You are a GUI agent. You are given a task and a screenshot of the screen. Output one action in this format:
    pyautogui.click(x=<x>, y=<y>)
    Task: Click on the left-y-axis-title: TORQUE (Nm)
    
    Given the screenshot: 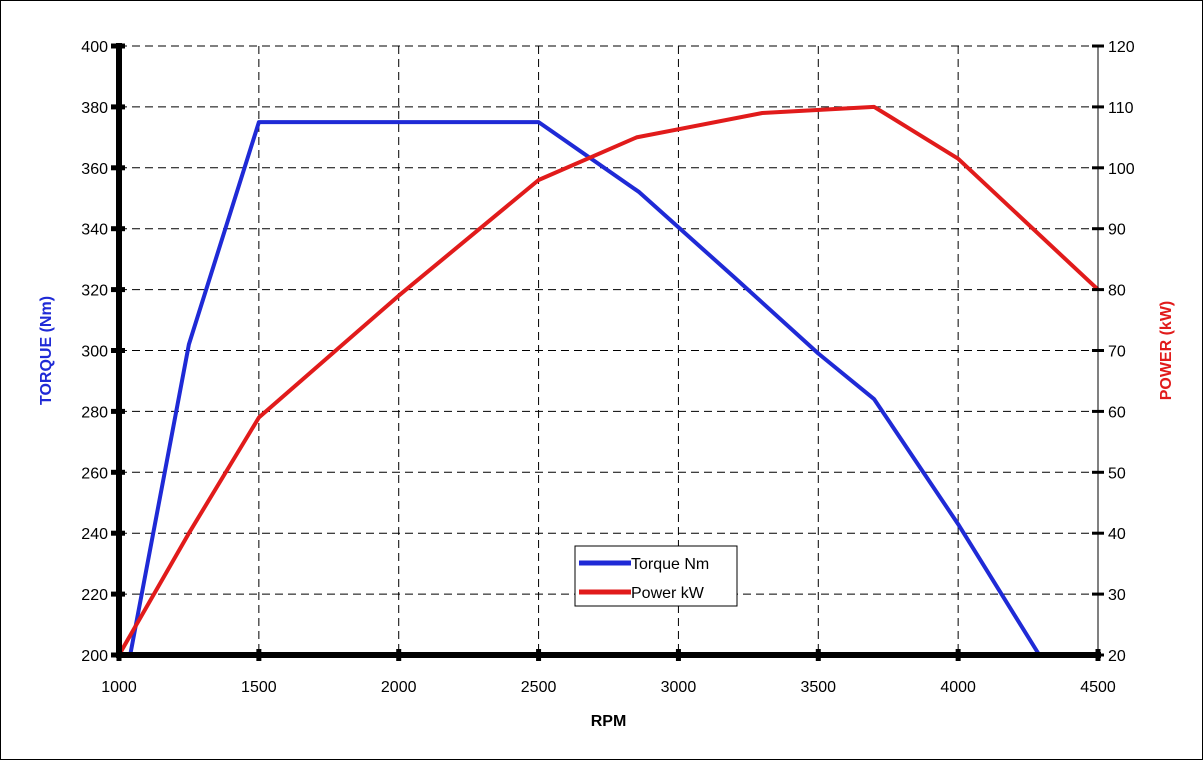 What is the action you would take?
    pyautogui.click(x=46, y=350)
    